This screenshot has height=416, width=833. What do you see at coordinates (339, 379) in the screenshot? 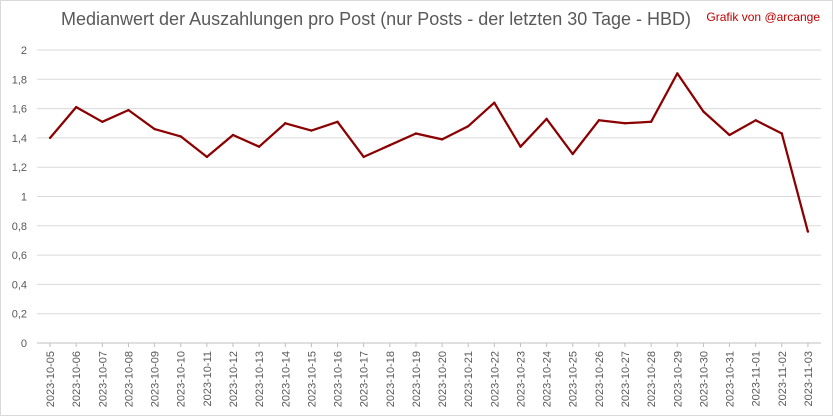
I see `x-tick-label: 2023-10-16` at bounding box center [339, 379].